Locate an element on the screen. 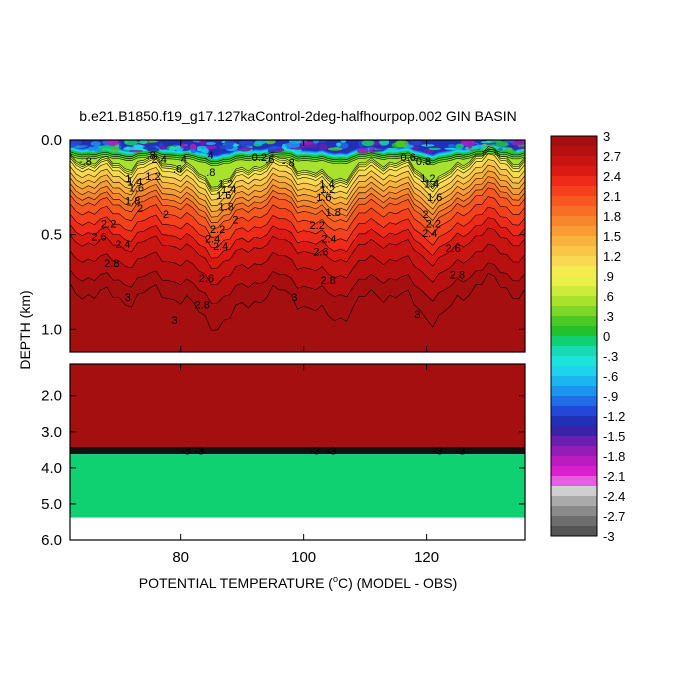 The image size is (700, 700). colorbar-label: -1.8 is located at coordinates (614, 456).